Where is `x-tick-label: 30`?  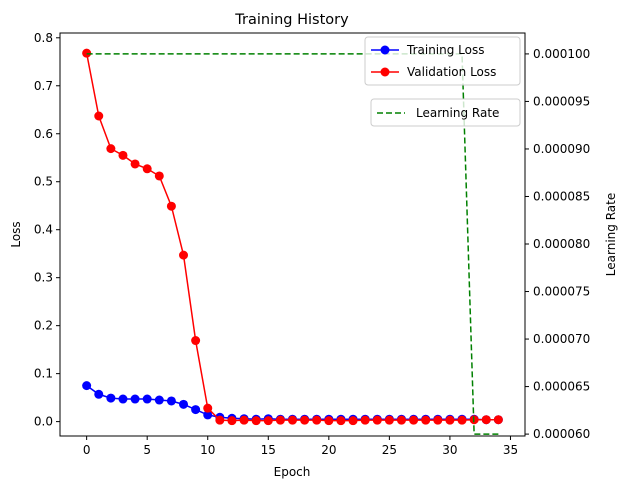
x-tick-label: 30 is located at coordinates (449, 450).